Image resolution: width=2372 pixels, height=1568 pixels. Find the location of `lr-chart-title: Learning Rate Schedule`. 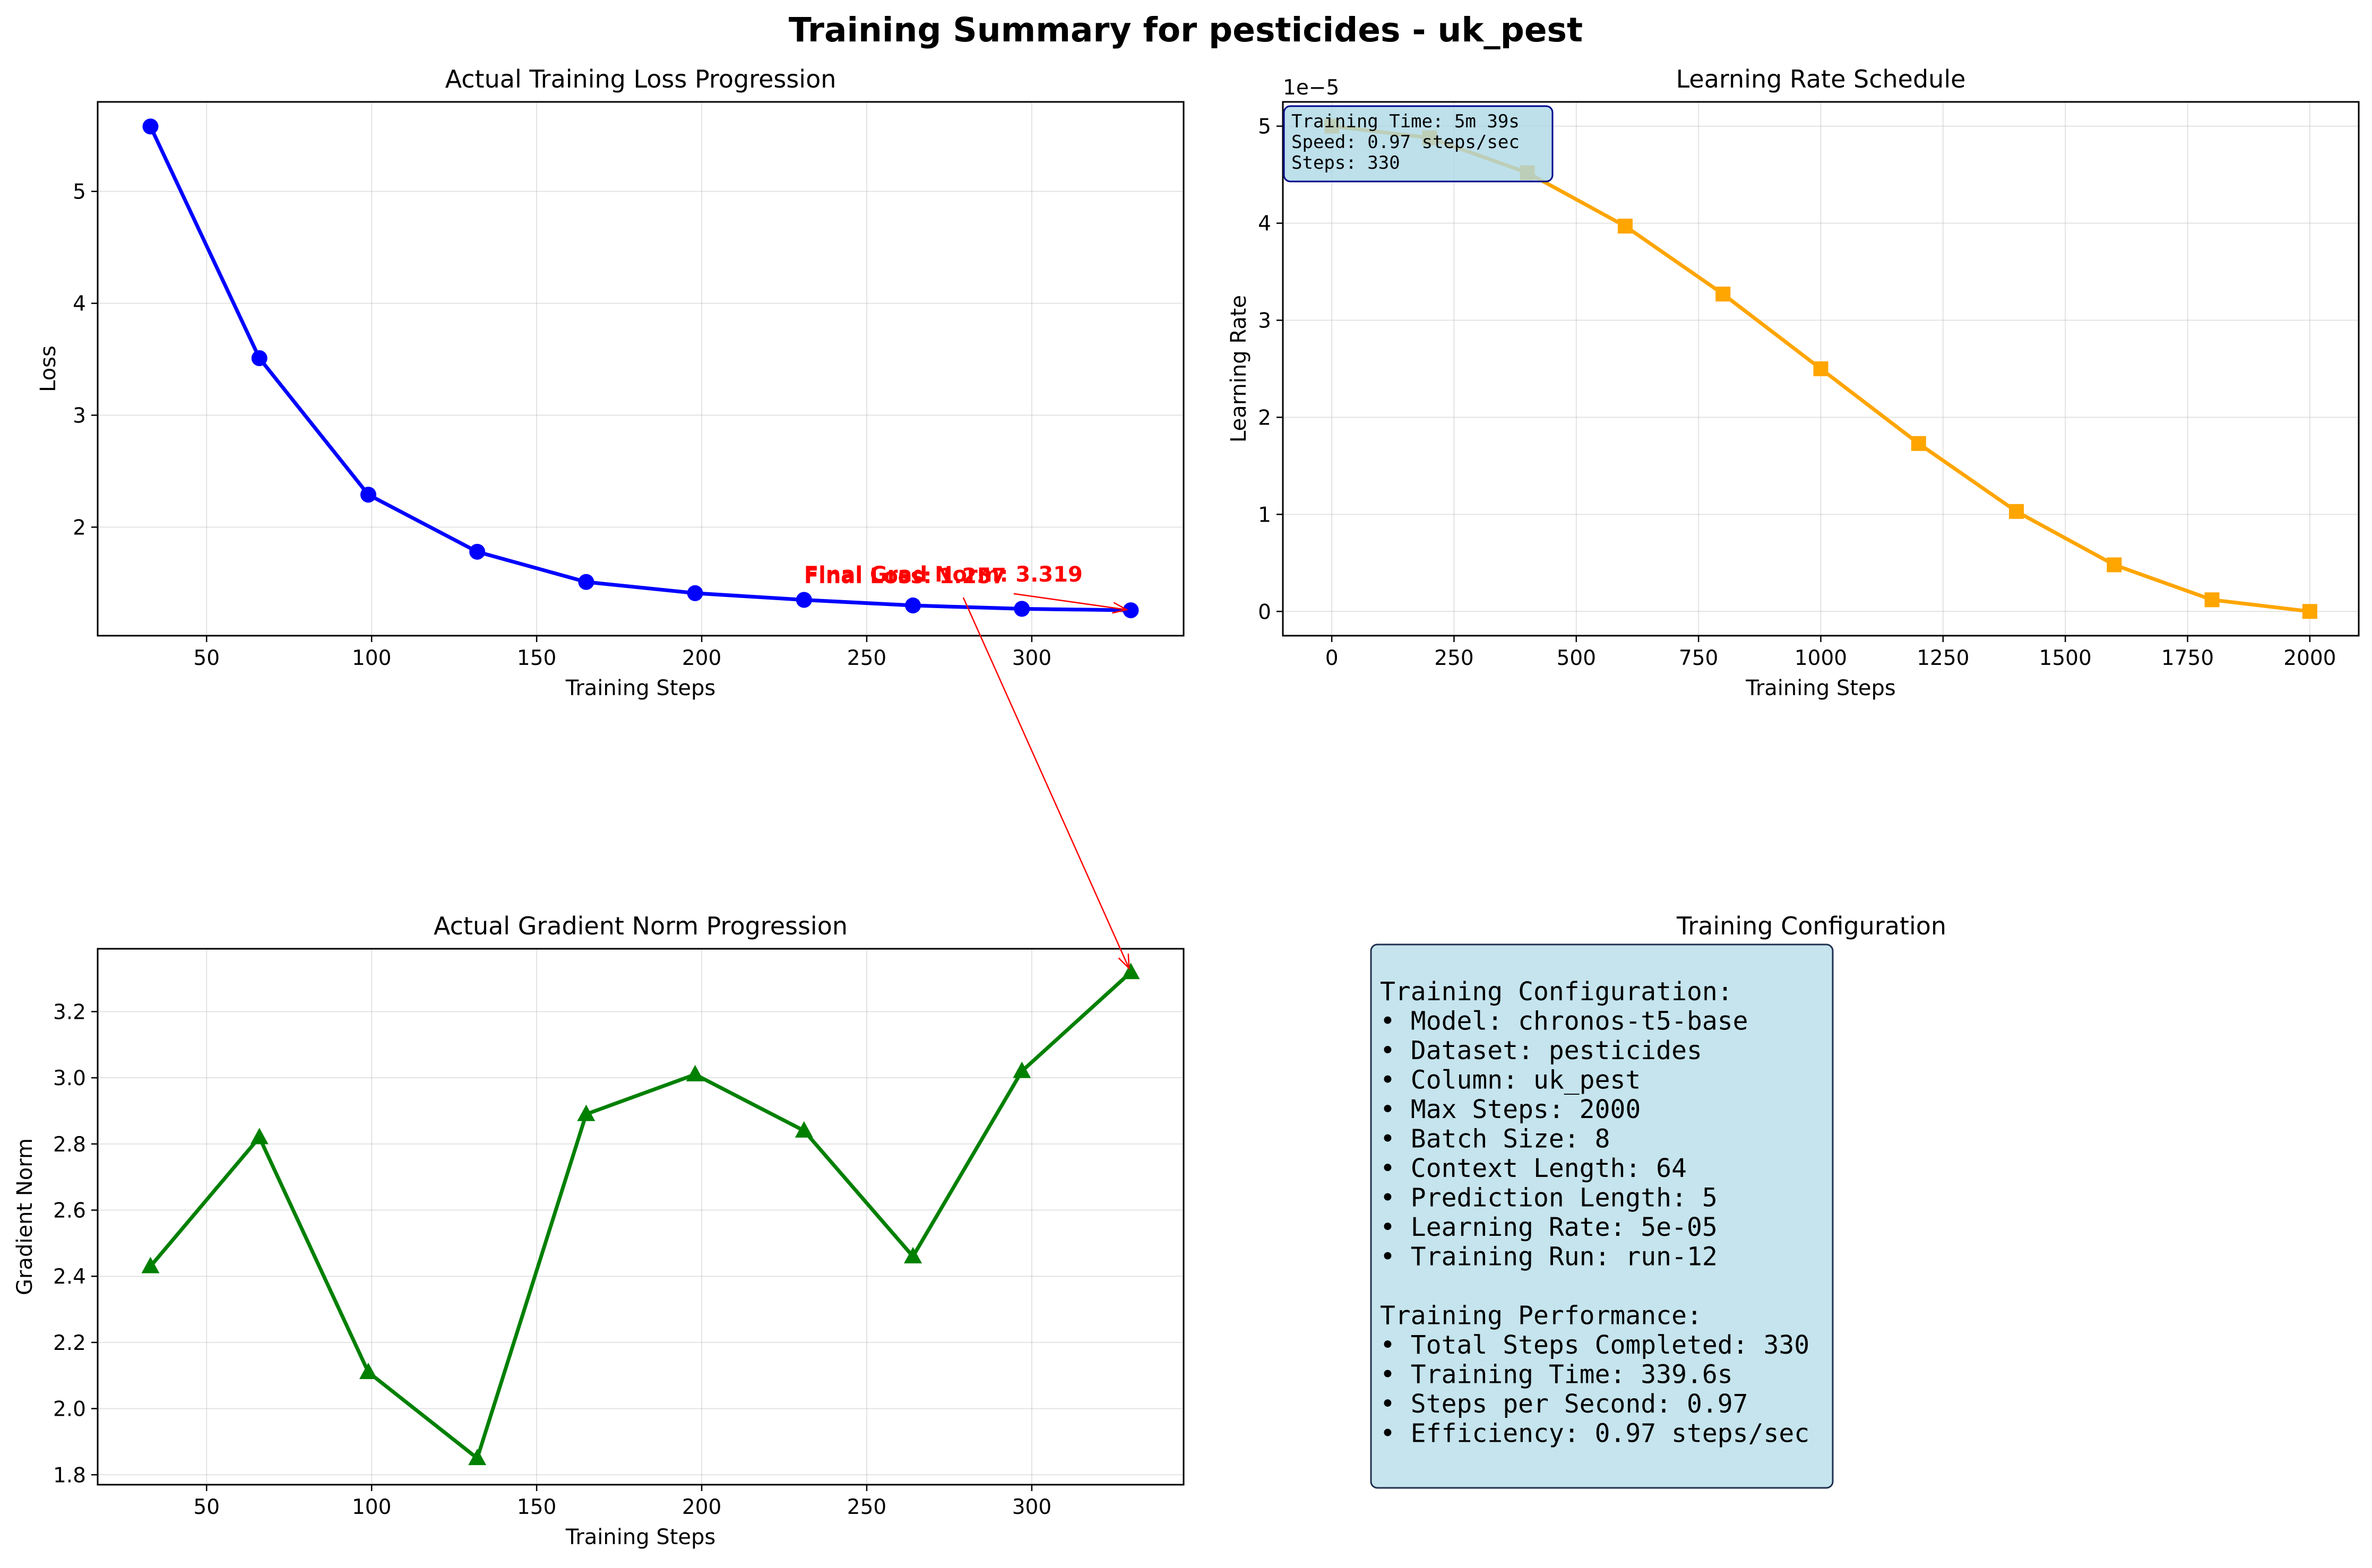

lr-chart-title: Learning Rate Schedule is located at coordinates (1821, 79).